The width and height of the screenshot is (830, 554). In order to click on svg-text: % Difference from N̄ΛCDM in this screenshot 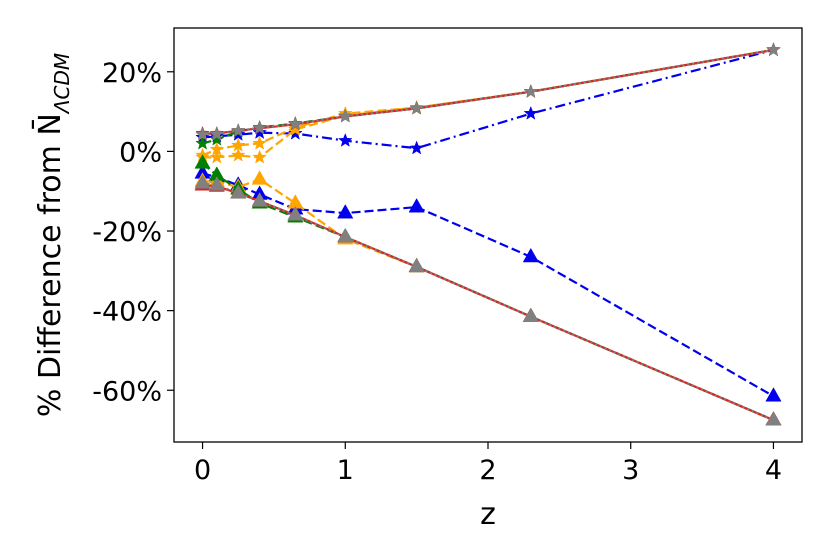, I will do `click(53, 235)`.